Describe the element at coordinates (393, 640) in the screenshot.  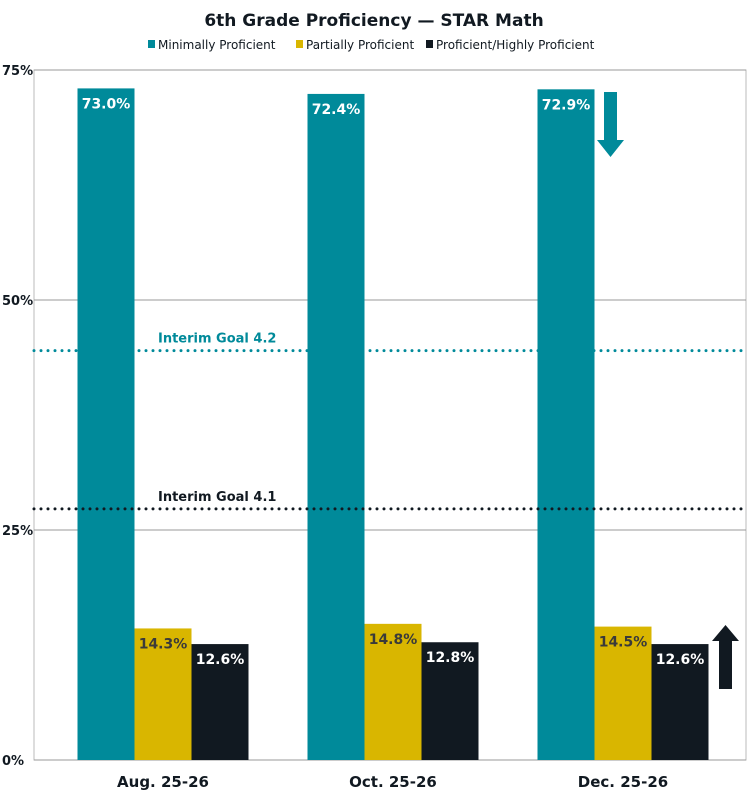
I see `data-label: 14.8%` at that location.